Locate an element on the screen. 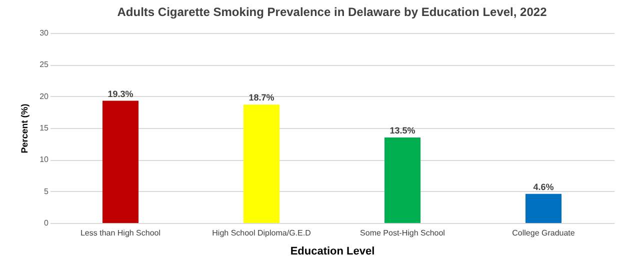 This screenshot has height=262, width=624. x-axis-title: Education Level is located at coordinates (332, 252).